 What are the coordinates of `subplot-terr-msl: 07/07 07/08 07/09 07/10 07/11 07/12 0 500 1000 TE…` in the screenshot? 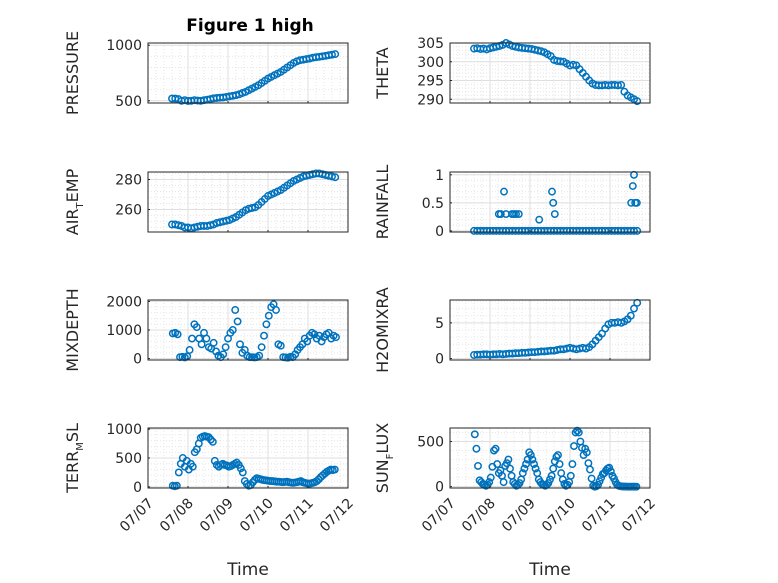 It's located at (210, 478).